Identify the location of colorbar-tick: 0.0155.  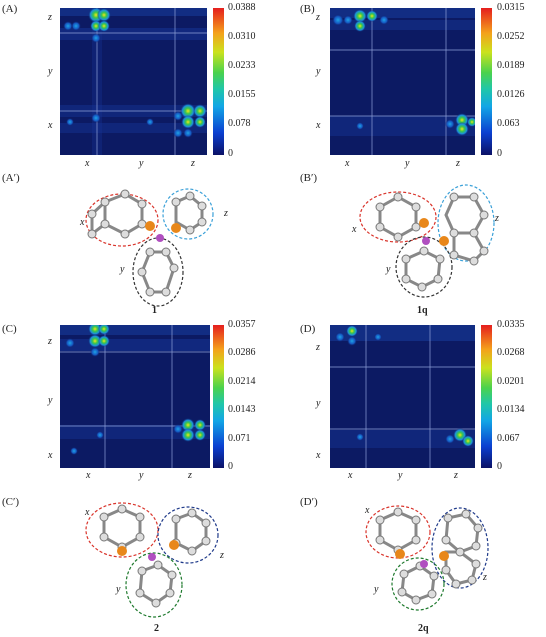
(242, 94).